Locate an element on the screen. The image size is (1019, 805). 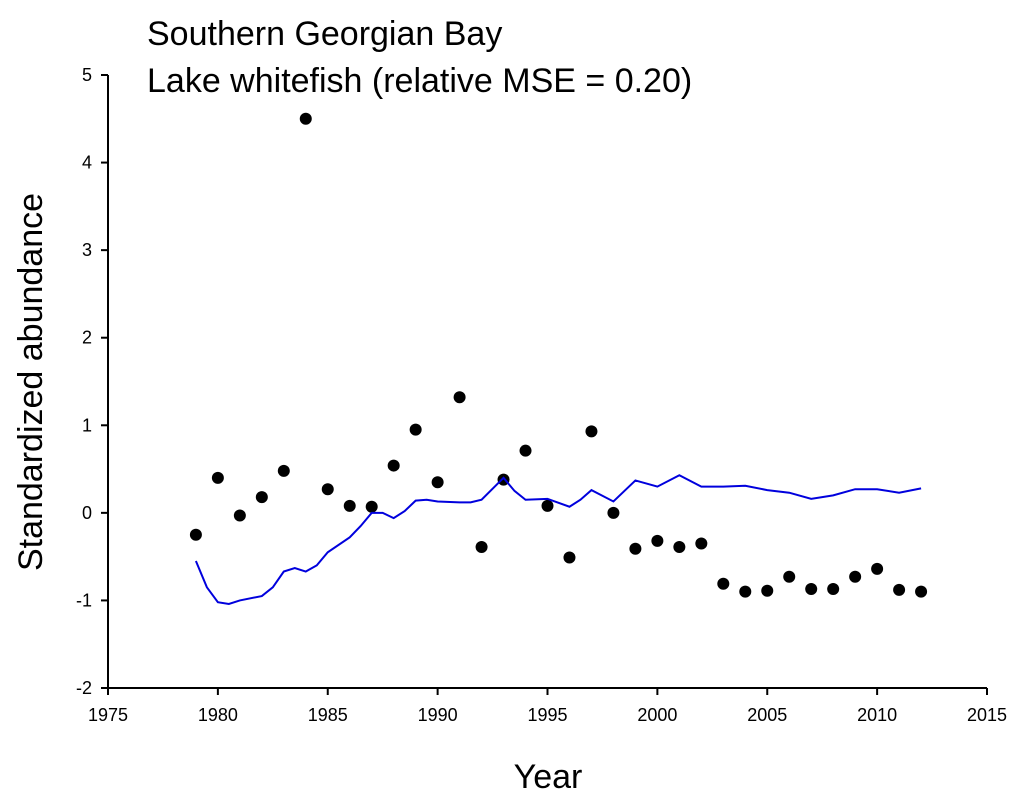
y-tick-label: 4 is located at coordinates (87, 163).